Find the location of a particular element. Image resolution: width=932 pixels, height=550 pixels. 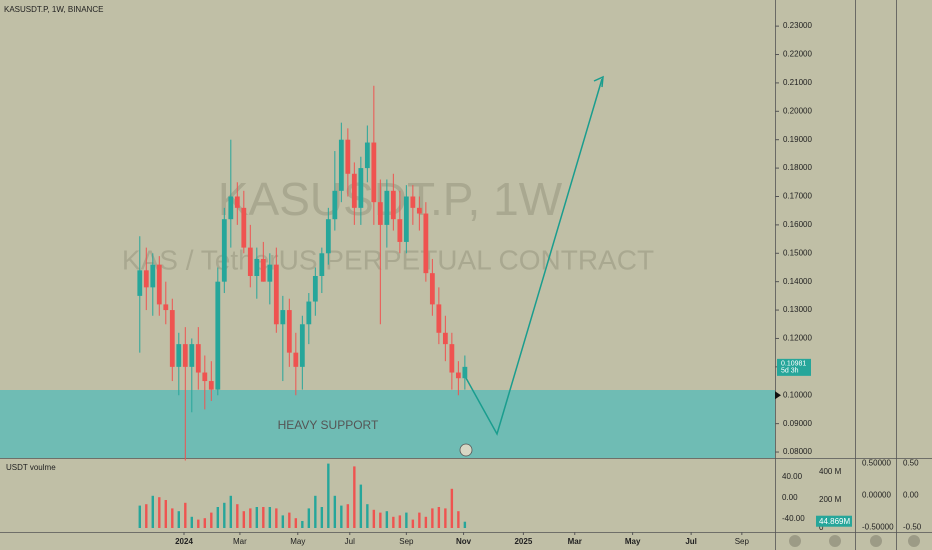

projection-arrow is located at coordinates (534, 257).